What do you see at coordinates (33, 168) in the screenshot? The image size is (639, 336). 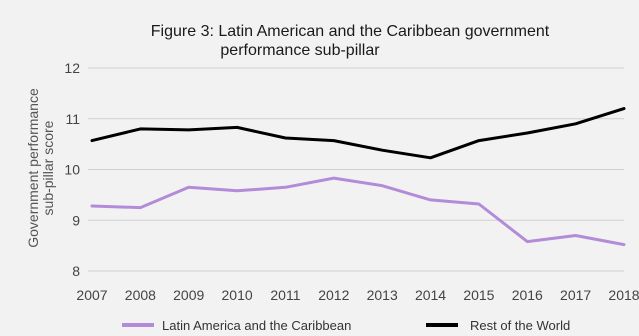 I see `y-axis-label-line1: Government performance` at bounding box center [33, 168].